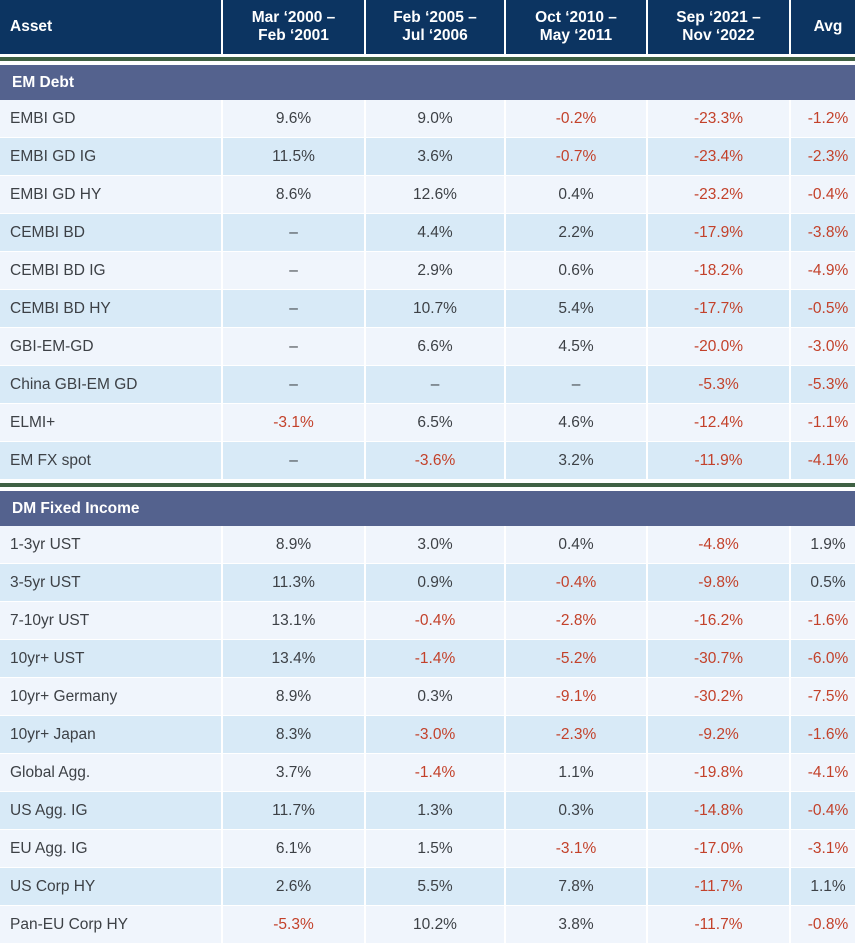 The height and width of the screenshot is (944, 855). What do you see at coordinates (718, 848) in the screenshot?
I see `cell-period-return: -17.0%` at bounding box center [718, 848].